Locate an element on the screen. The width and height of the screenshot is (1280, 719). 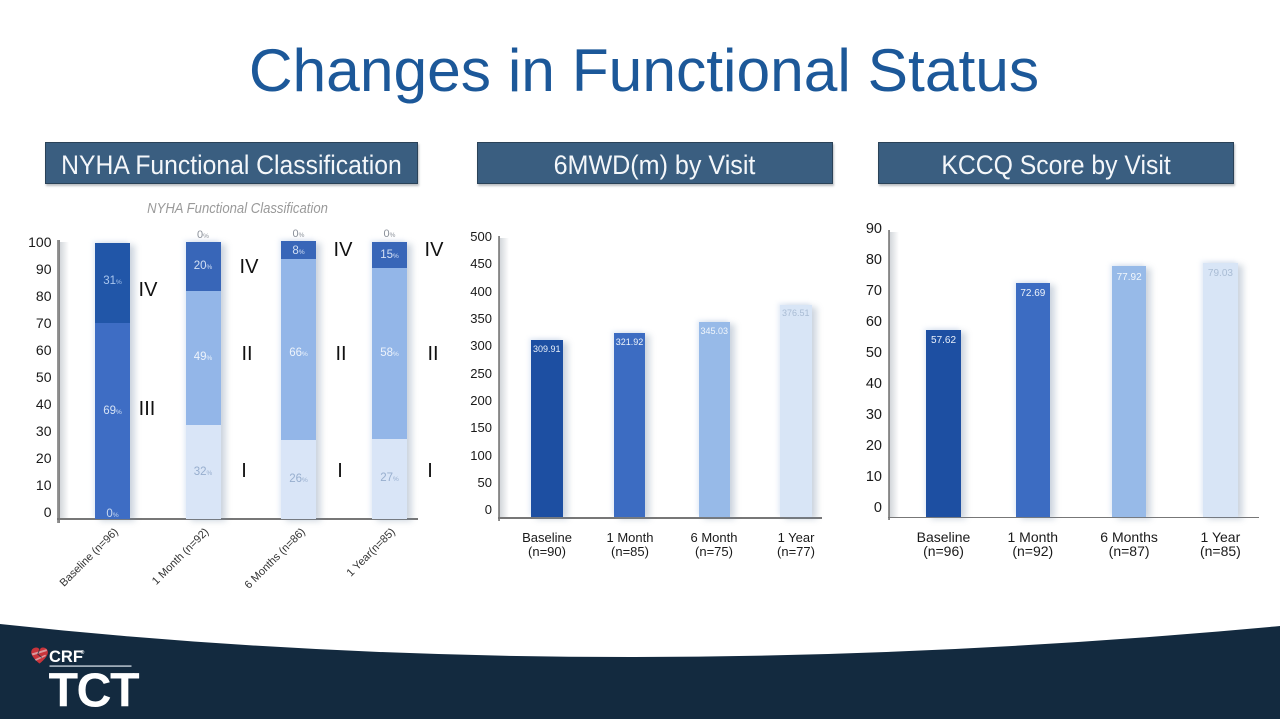
svg-text: TCT is located at coordinates (94, 690).